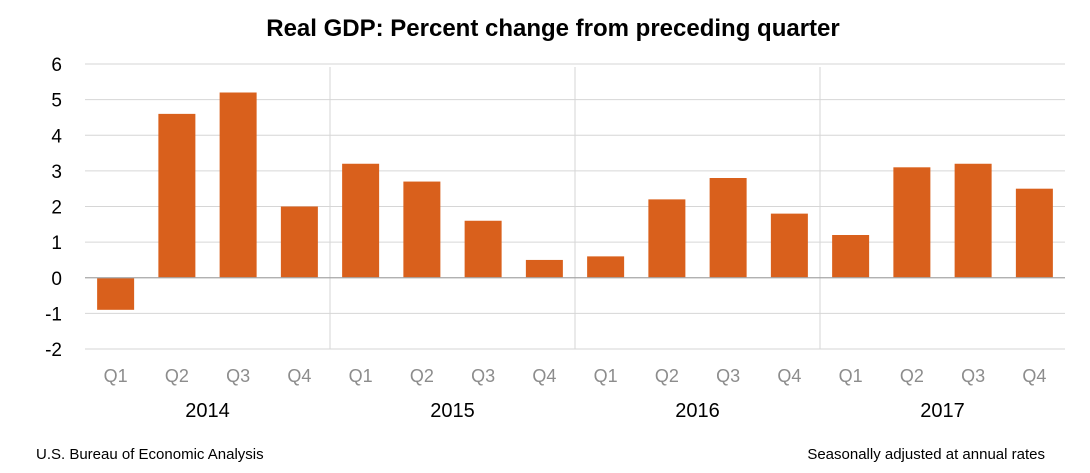 The width and height of the screenshot is (1090, 473). I want to click on source-note: U.S. Bureau of Economic Analysis, so click(150, 454).